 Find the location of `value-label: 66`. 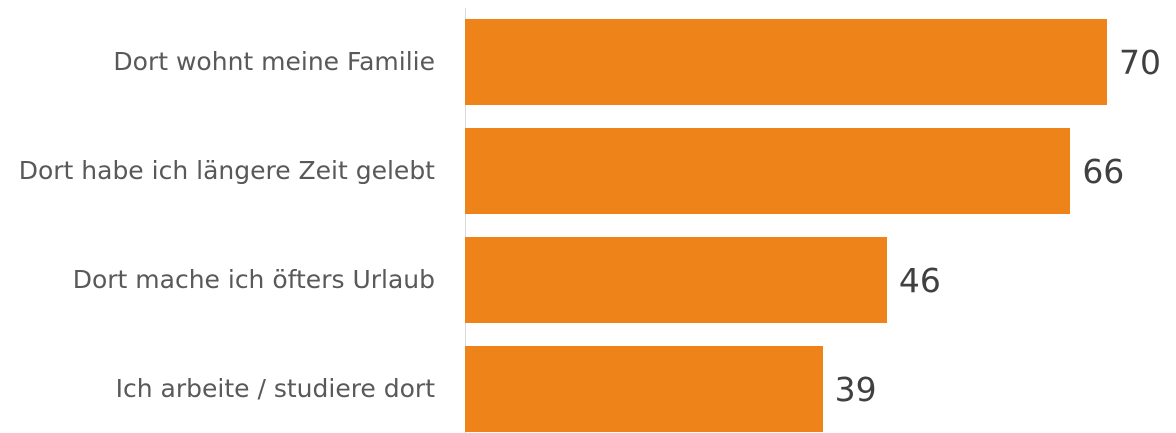

value-label: 66 is located at coordinates (1103, 171).